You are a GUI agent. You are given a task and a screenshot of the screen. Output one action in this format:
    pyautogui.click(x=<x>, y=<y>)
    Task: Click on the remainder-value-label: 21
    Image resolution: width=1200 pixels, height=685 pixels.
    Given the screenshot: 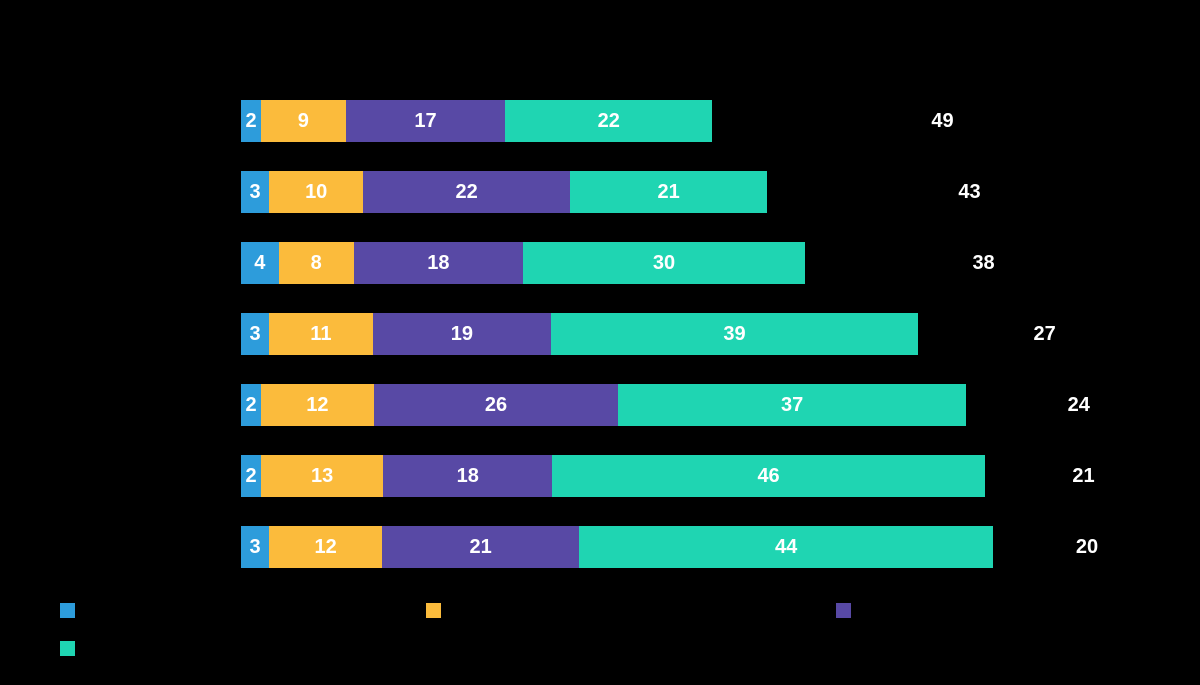 What is the action you would take?
    pyautogui.click(x=1083, y=476)
    